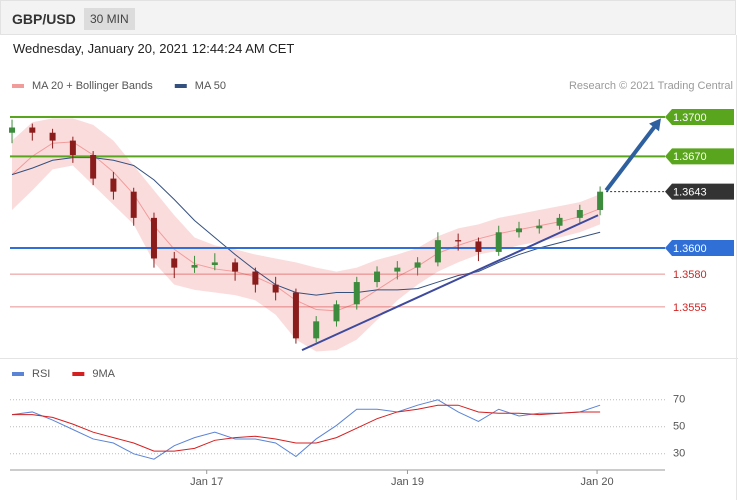 This screenshot has width=738, height=500. I want to click on legend-label: 9MA, so click(103, 374).